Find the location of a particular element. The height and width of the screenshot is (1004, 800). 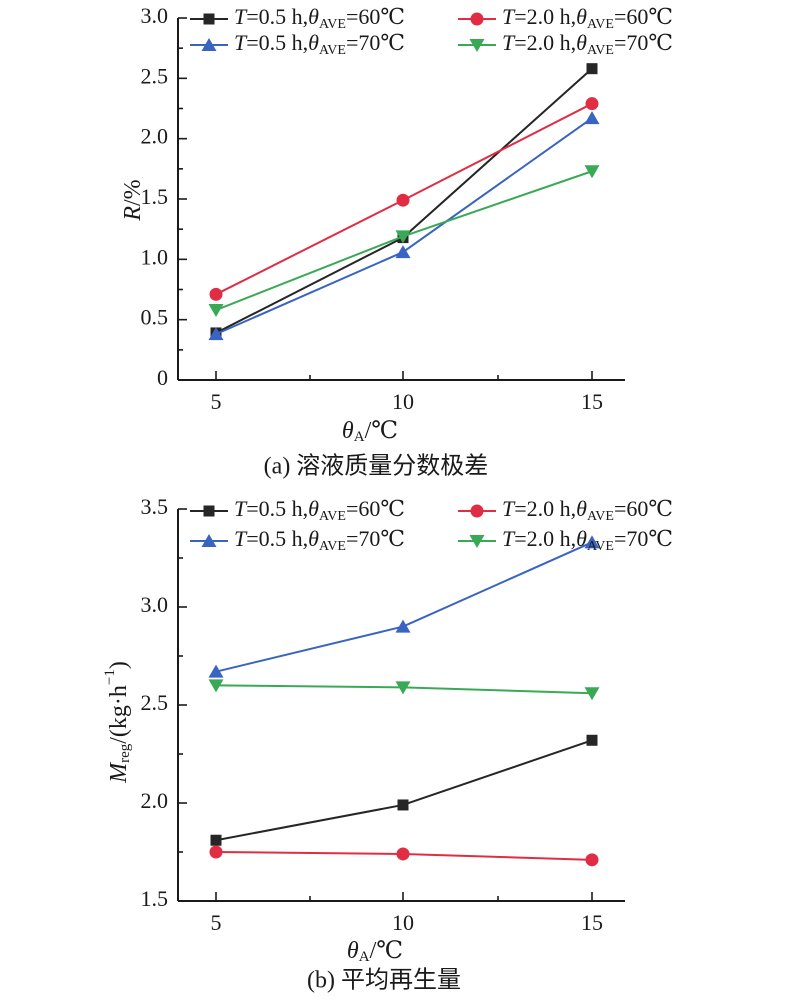

y-tick-label: 3.5 is located at coordinates (155, 506).